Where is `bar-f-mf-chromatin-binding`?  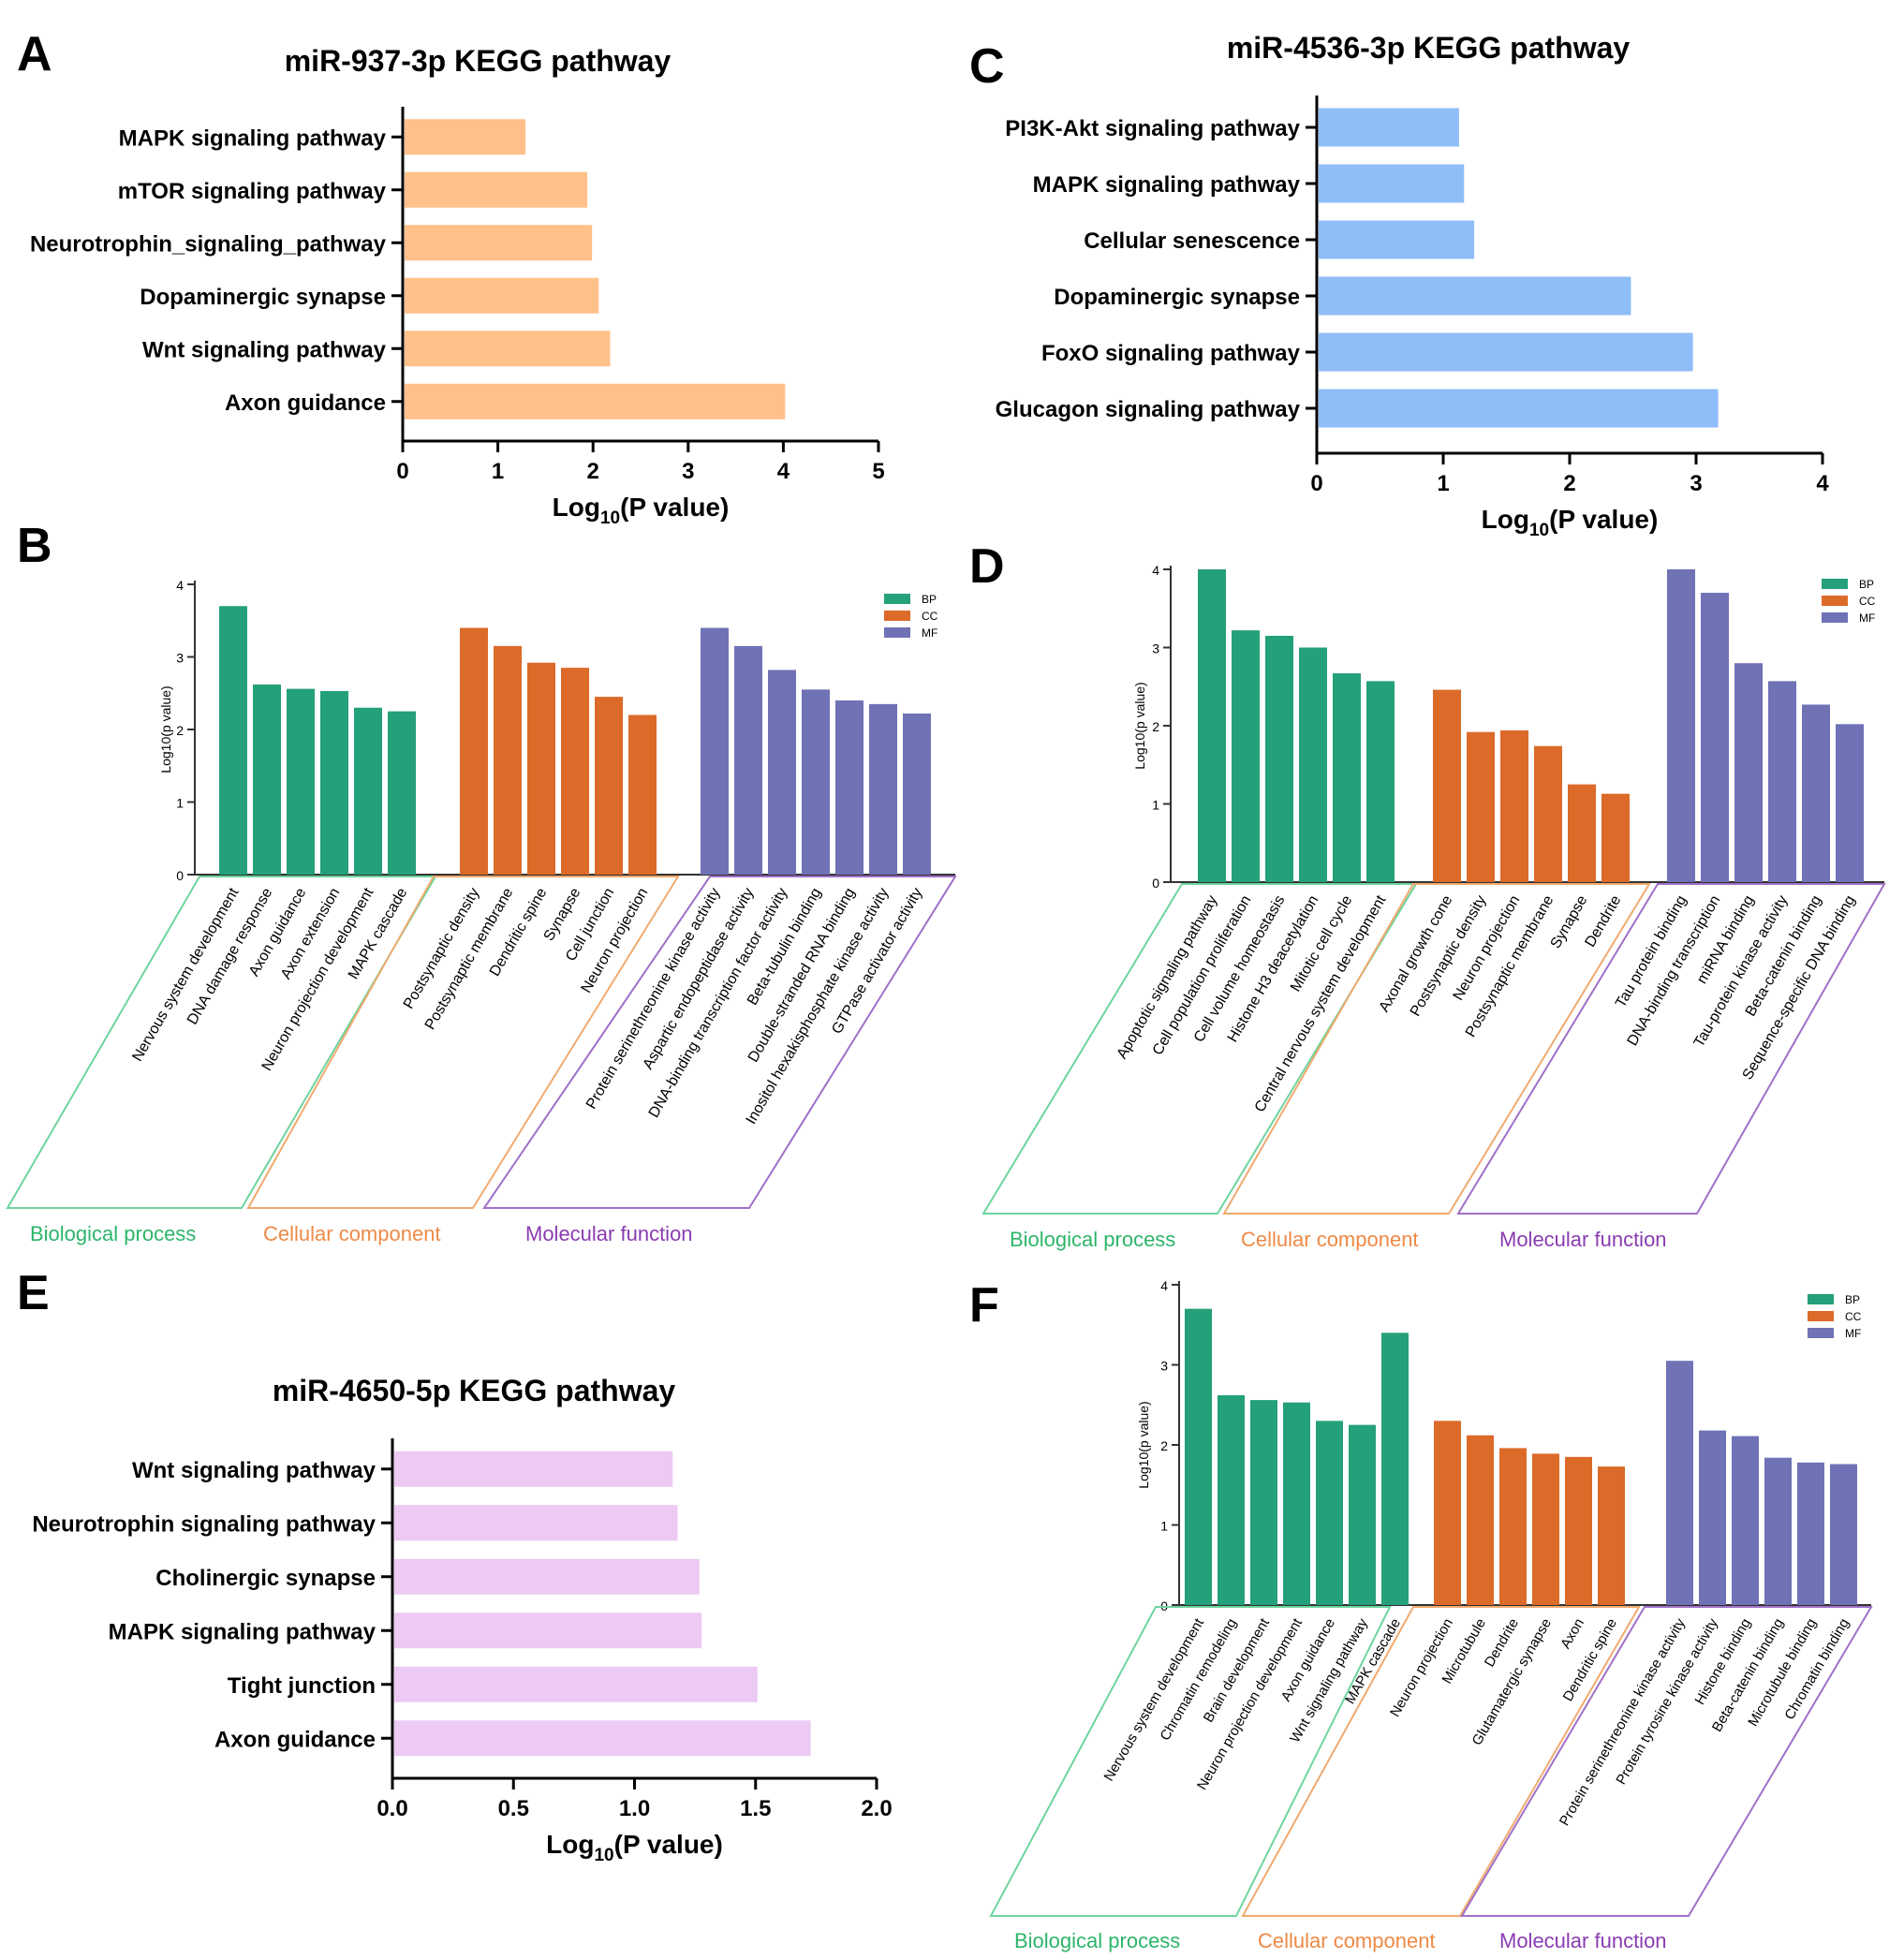
bar-f-mf-chromatin-binding is located at coordinates (1843, 1535).